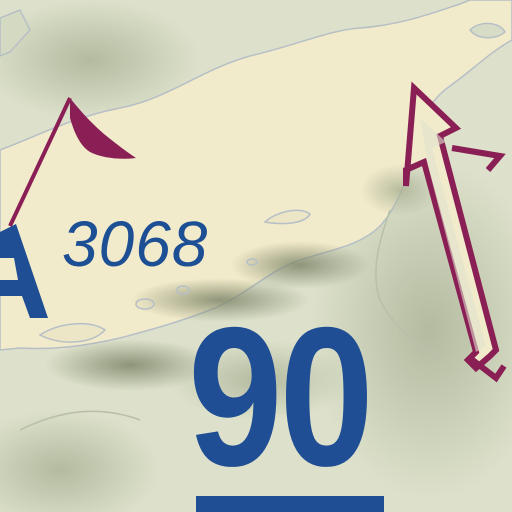  Describe the element at coordinates (290, 504) in the screenshot. I see `route-shield-bar` at that location.